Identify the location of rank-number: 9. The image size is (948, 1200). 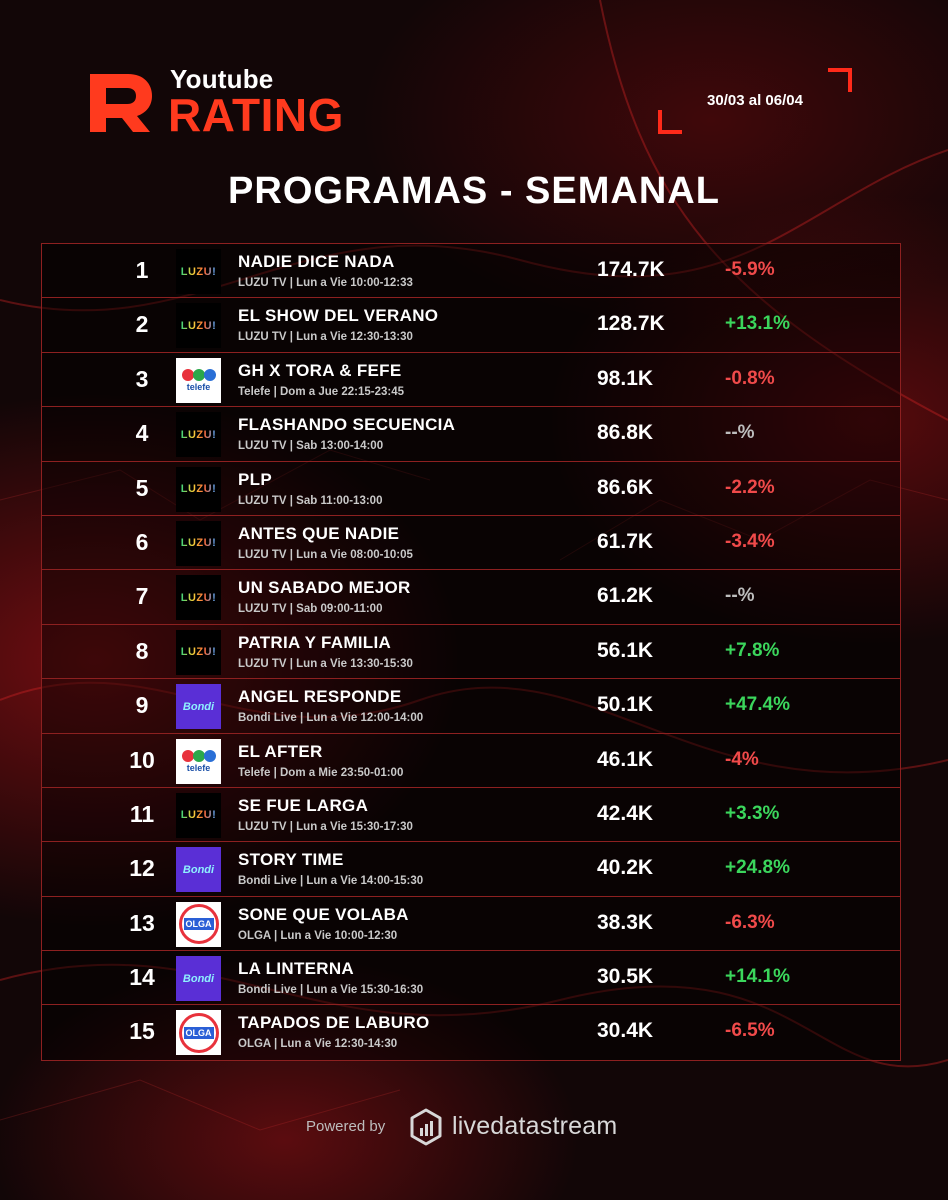
(142, 705).